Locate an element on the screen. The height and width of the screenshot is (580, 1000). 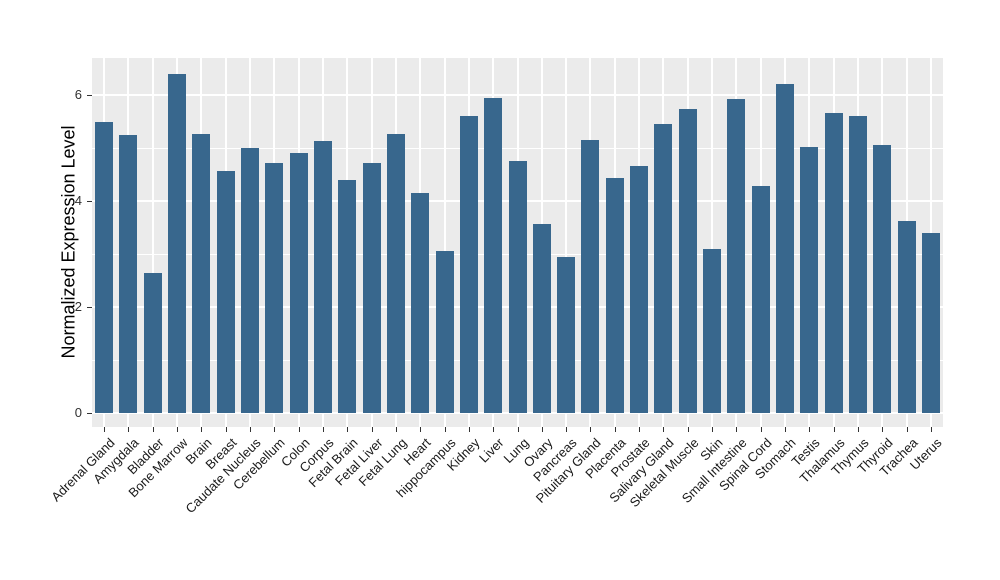
y-tick-label: 6 is located at coordinates (78, 94).